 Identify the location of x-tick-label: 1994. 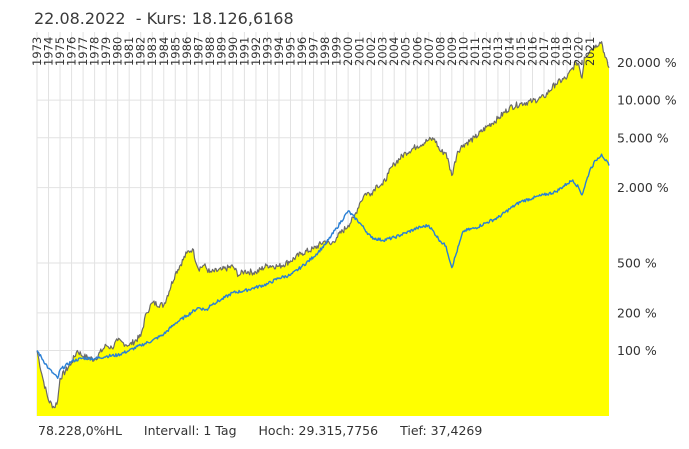
(279, 51).